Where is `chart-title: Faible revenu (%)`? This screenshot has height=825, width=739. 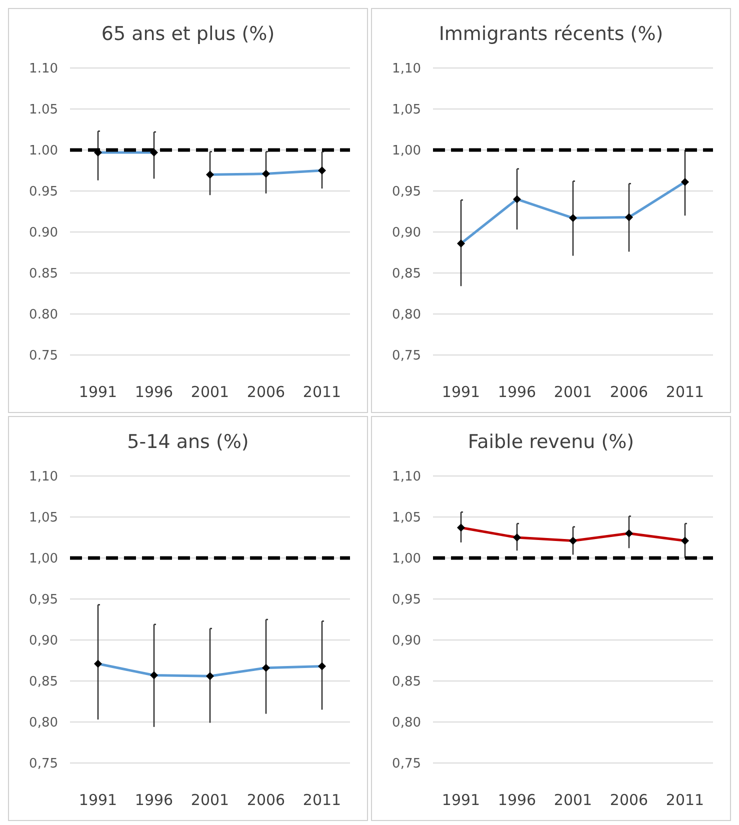 chart-title: Faible revenu (%) is located at coordinates (551, 442).